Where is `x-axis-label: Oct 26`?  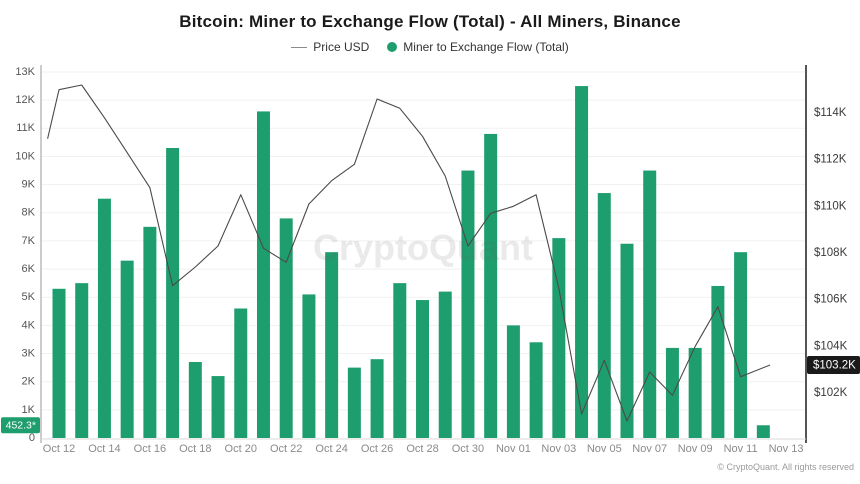
x-axis-label: Oct 26 is located at coordinates (377, 449).